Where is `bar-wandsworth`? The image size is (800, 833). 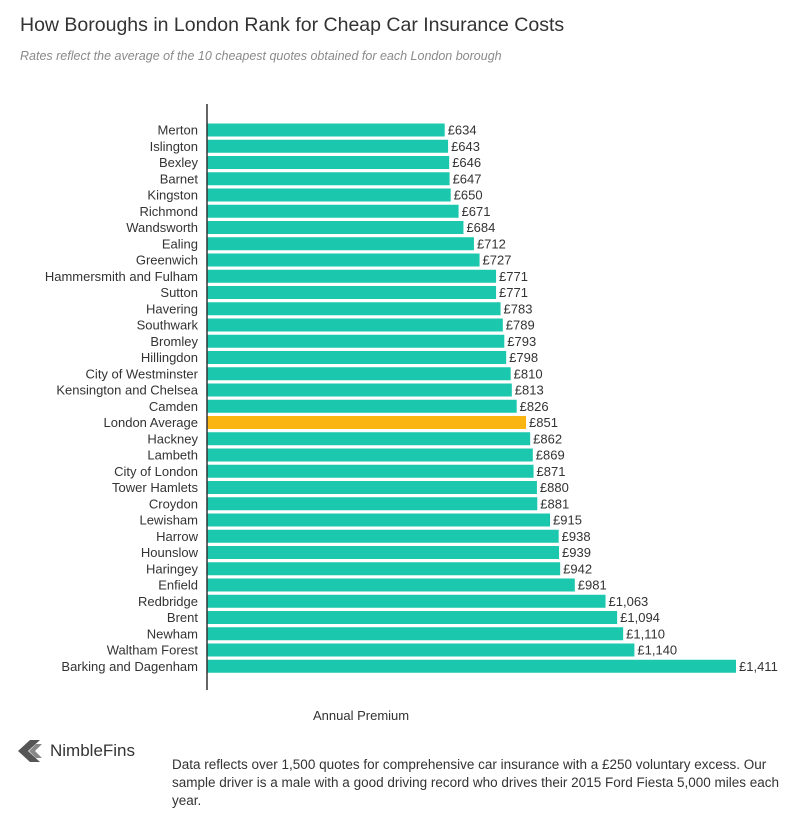 bar-wandsworth is located at coordinates (335, 227).